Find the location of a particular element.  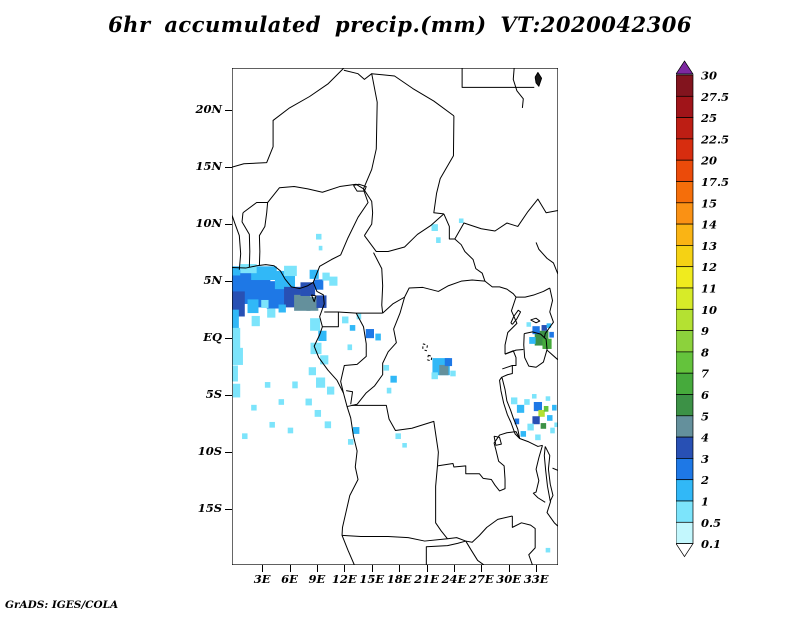

colorbar-label: 8 is located at coordinates (705, 352).